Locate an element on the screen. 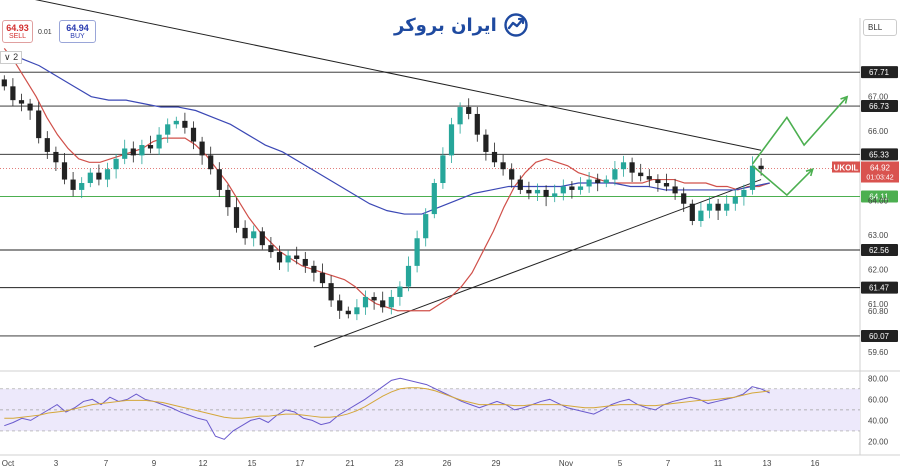 This screenshot has width=900, height=471. sell-button: 64.93 SELL is located at coordinates (17, 31).